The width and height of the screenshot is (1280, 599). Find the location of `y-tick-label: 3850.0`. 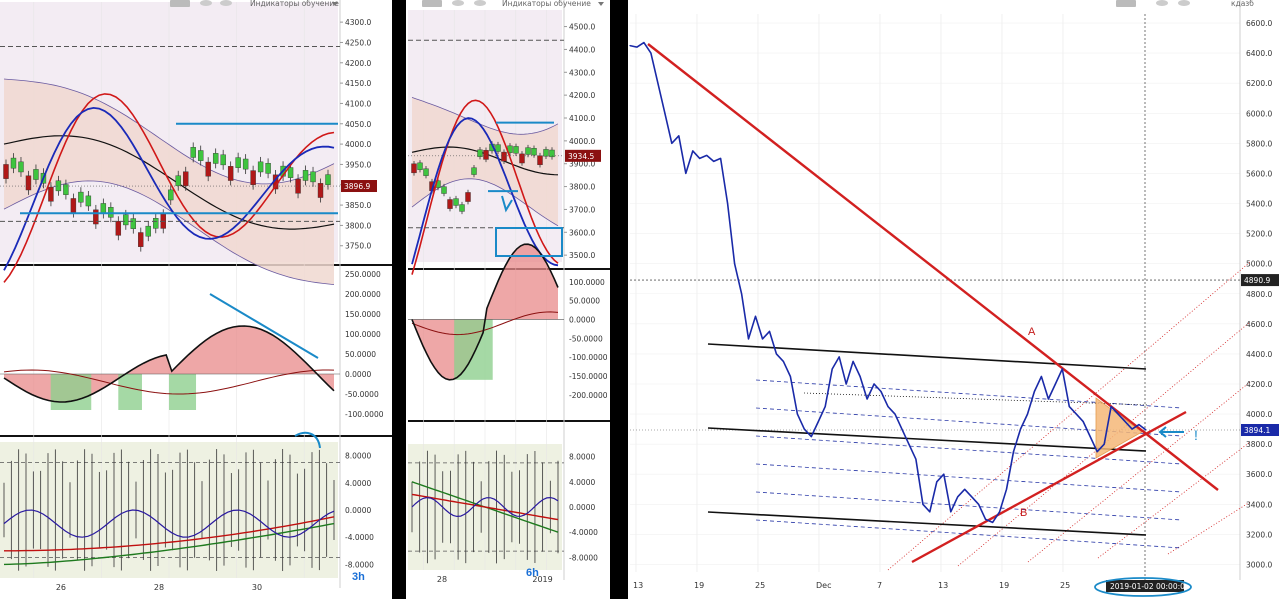

y-tick-label: 3850.0 is located at coordinates (358, 205).